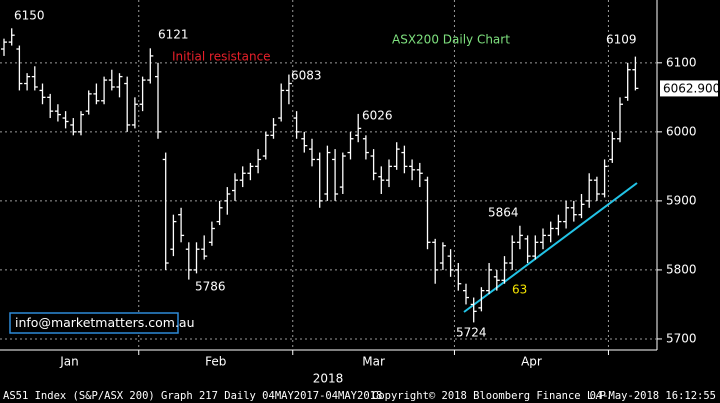 The height and width of the screenshot is (403, 720). What do you see at coordinates (173, 35) in the screenshot?
I see `annotation: 6121` at bounding box center [173, 35].